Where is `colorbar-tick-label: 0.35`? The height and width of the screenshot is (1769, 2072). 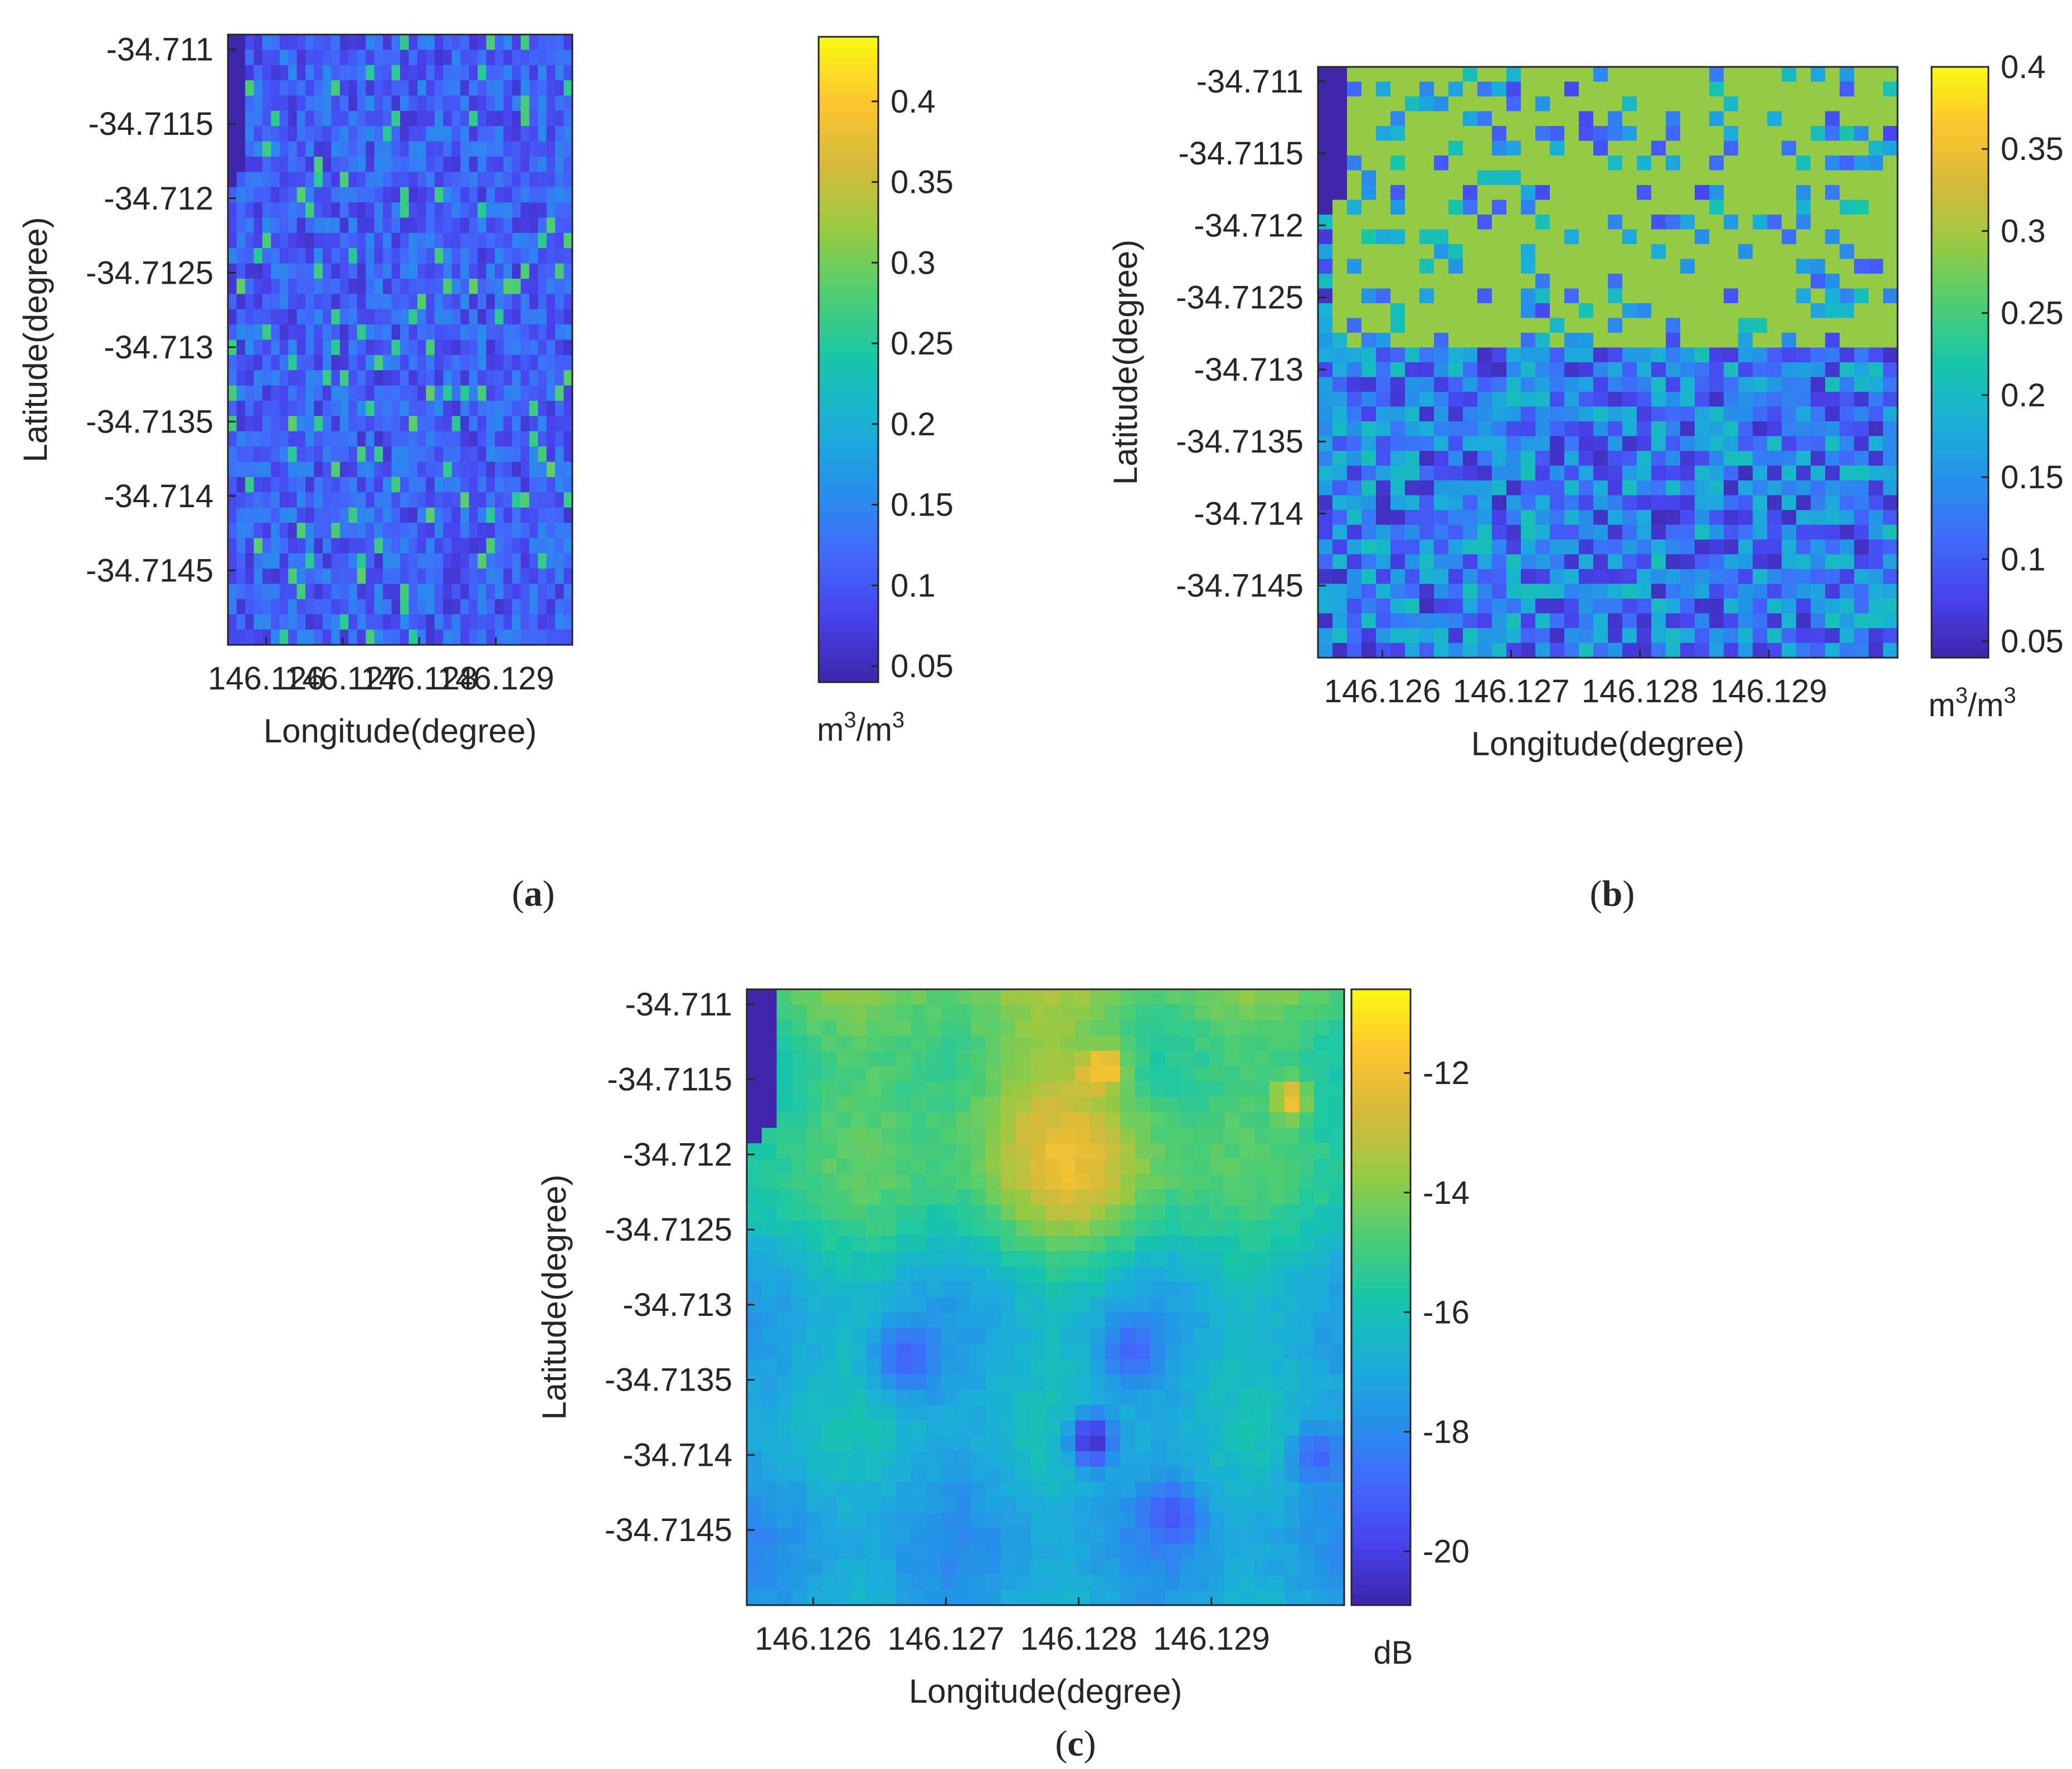
colorbar-tick-label: 0.35 is located at coordinates (2032, 149).